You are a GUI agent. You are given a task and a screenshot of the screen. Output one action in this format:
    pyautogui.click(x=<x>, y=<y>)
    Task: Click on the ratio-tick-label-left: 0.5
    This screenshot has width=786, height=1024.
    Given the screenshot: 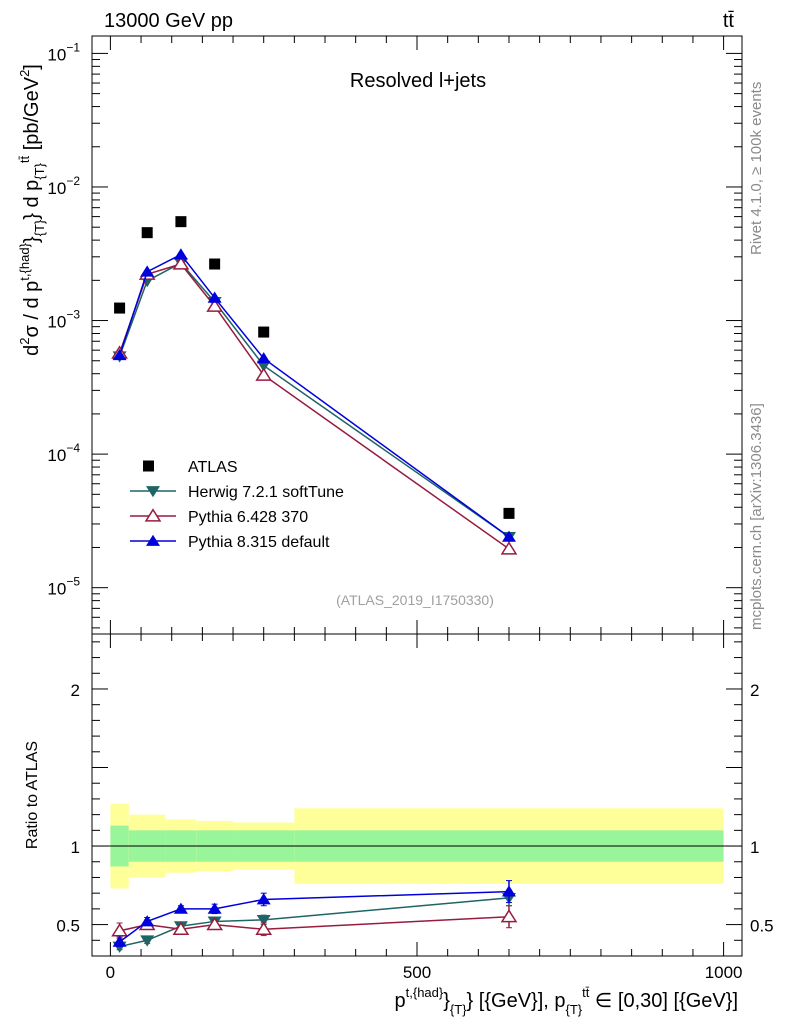 What is the action you would take?
    pyautogui.click(x=68, y=926)
    